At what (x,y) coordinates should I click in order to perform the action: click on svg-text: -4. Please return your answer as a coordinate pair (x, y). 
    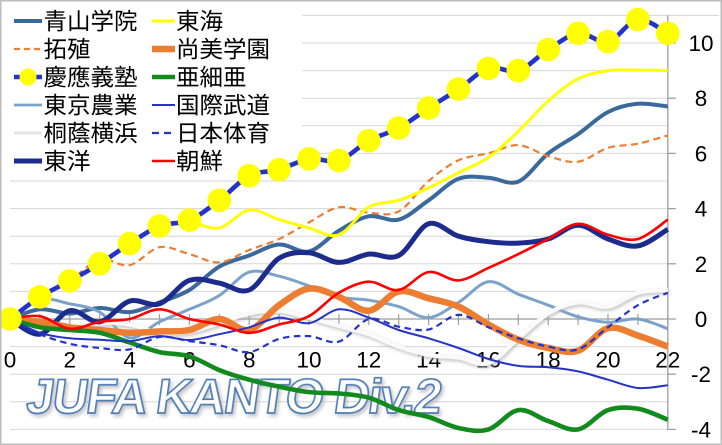
    Looking at the image, I should click on (701, 429).